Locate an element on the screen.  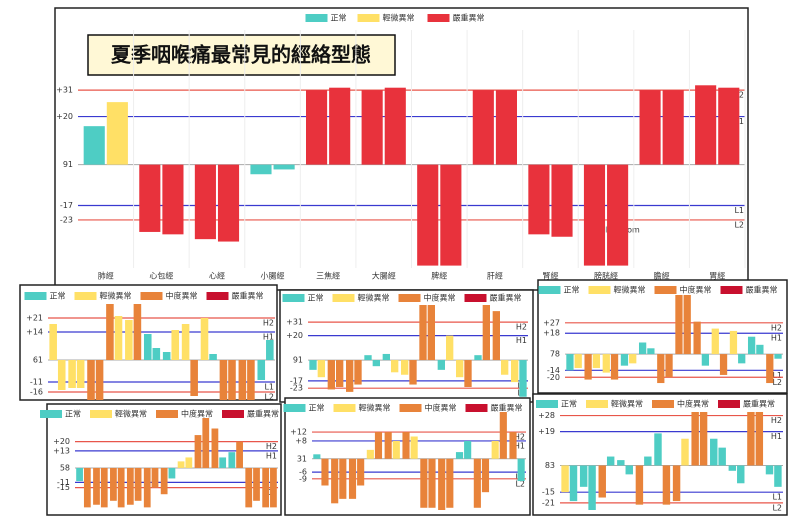
y-tick-label: +27 is located at coordinates (551, 322).